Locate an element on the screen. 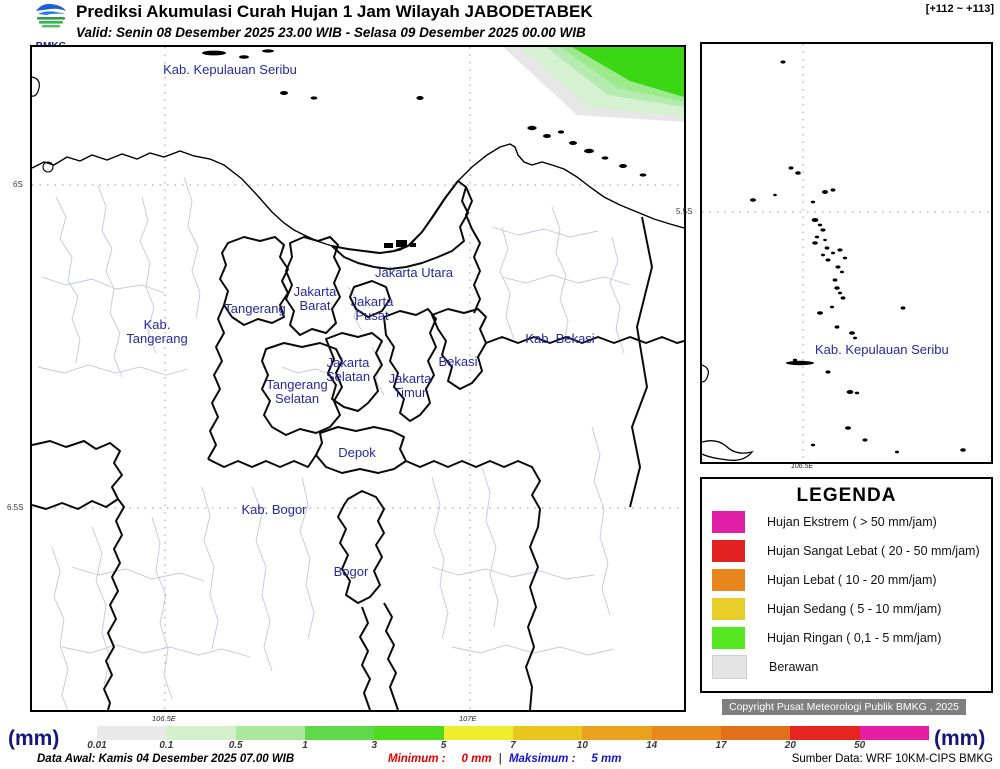 The height and width of the screenshot is (769, 1000). sumber-data-text: Sumber Data: WRF 10KM-CIPS BMKG is located at coordinates (892, 759).